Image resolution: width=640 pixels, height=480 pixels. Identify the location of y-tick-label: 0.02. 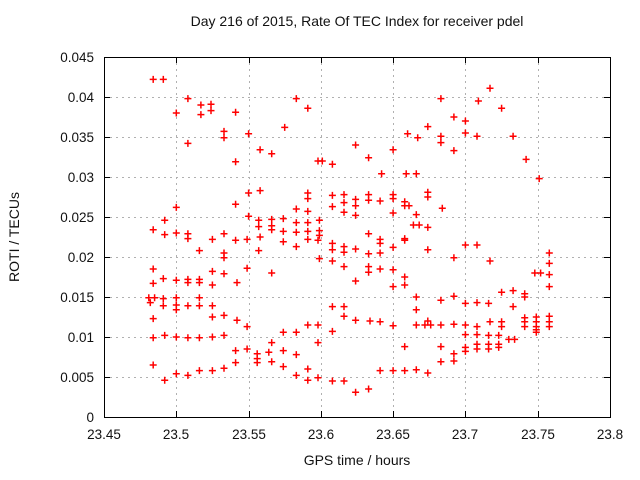
(81, 257).